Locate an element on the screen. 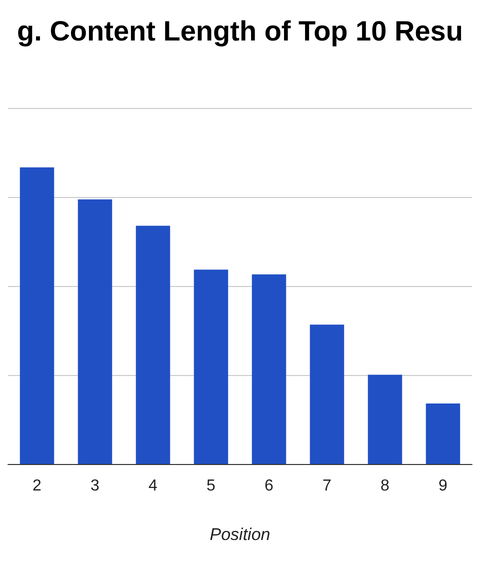 The height and width of the screenshot is (575, 480). x-tick-label: 2 is located at coordinates (37, 486).